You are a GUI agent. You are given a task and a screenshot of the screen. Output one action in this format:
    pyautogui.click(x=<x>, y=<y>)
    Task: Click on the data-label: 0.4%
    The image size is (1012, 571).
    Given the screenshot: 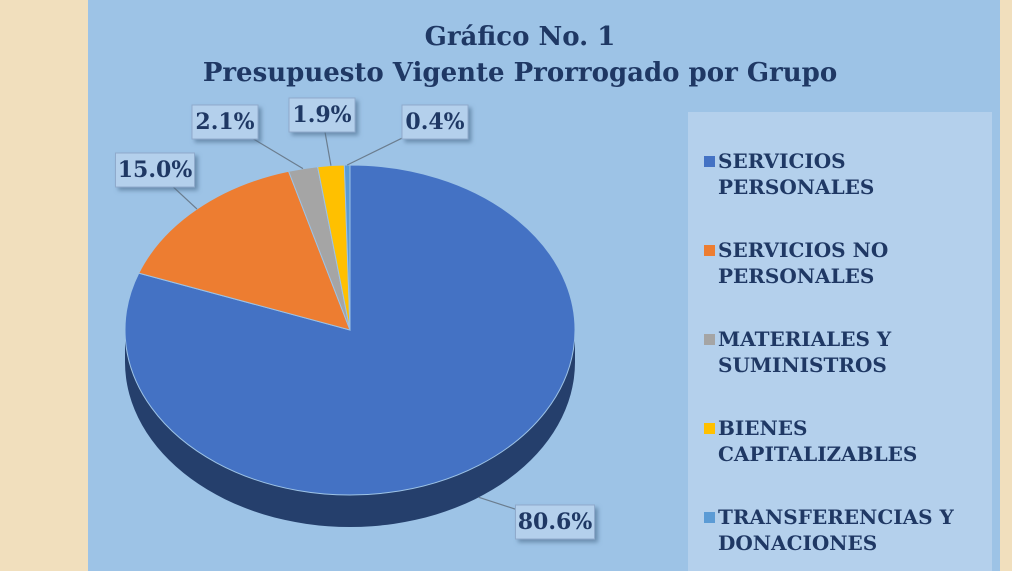 What is the action you would take?
    pyautogui.click(x=434, y=122)
    